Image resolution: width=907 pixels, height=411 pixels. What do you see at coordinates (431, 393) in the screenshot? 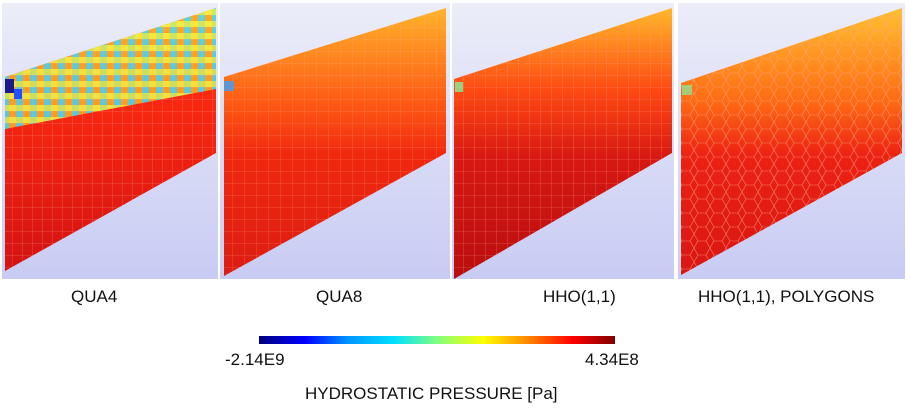
I see `colorbar-title: HYDROSTATIC PRESSURE [Pa]` at bounding box center [431, 393].